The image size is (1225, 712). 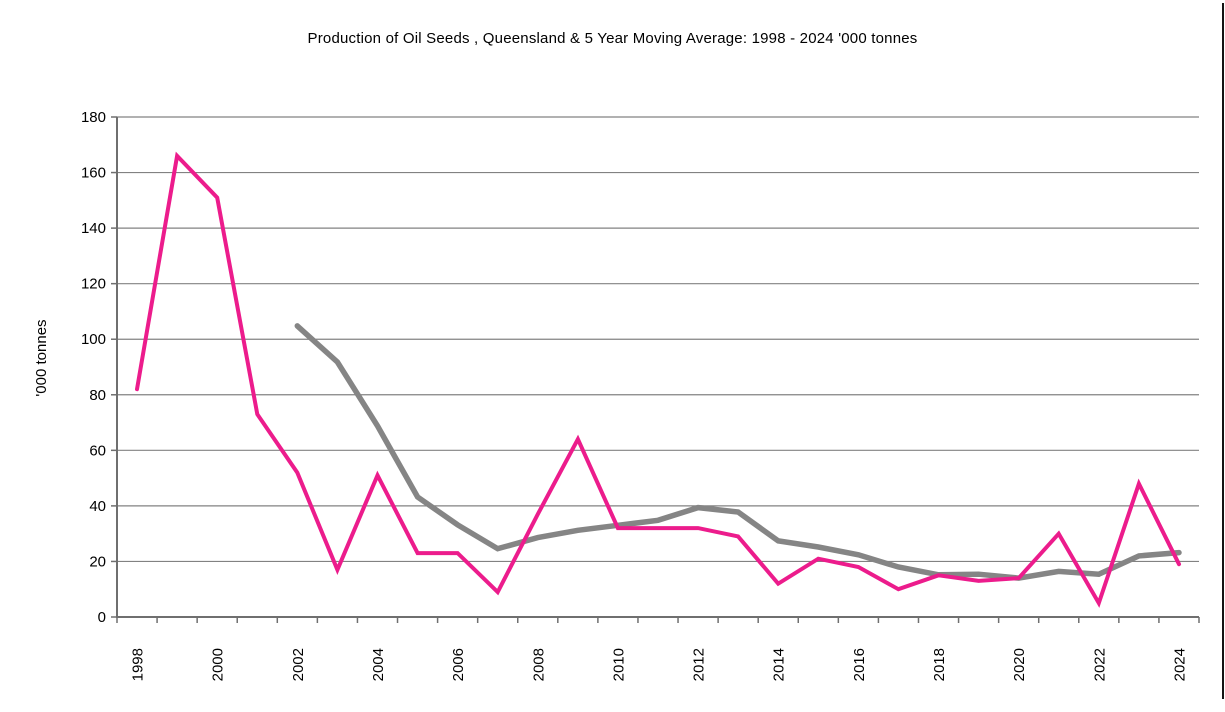 What do you see at coordinates (859, 664) in the screenshot?
I see `x-tick-label: 2016` at bounding box center [859, 664].